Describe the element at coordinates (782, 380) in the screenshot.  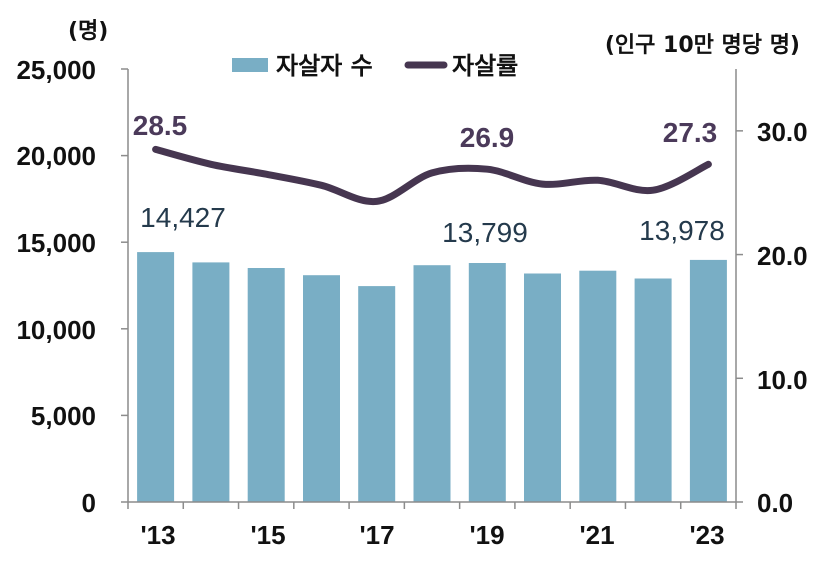
I see `right-tick-10: 10.0` at that location.